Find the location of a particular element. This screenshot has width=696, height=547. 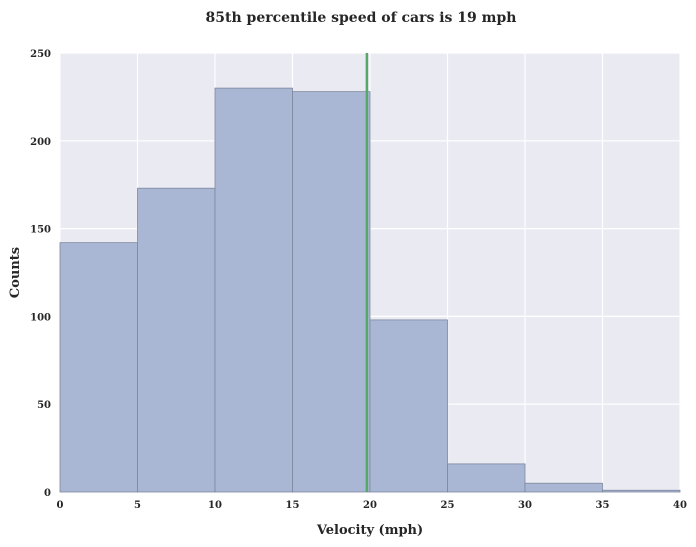

x-tick-label: 40 is located at coordinates (680, 505).